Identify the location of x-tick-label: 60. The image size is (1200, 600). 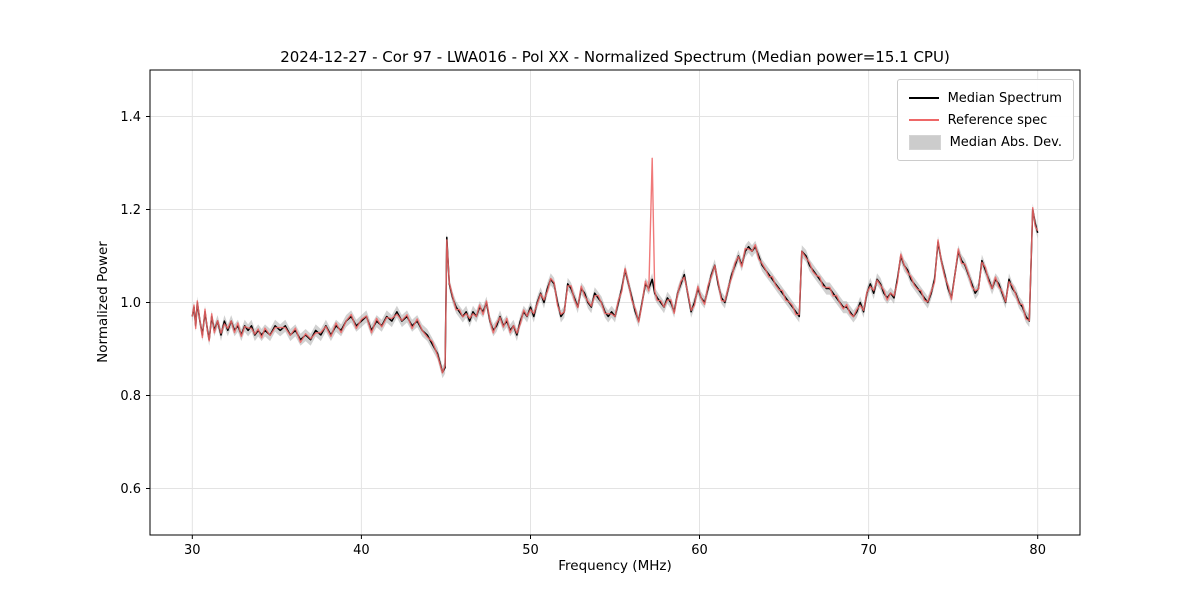
(699, 550).